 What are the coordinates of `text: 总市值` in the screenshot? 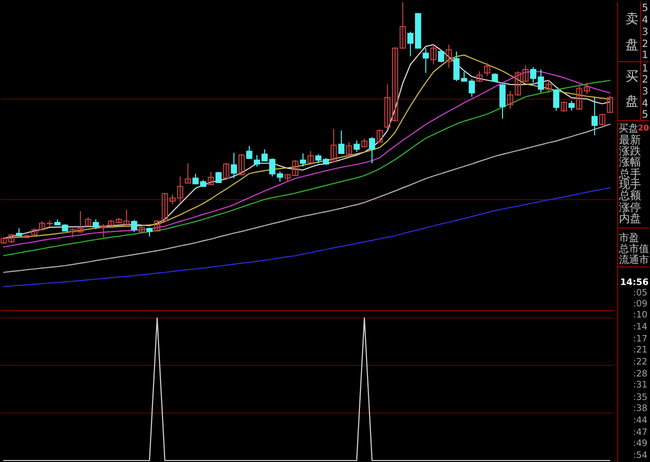 It's located at (634, 248).